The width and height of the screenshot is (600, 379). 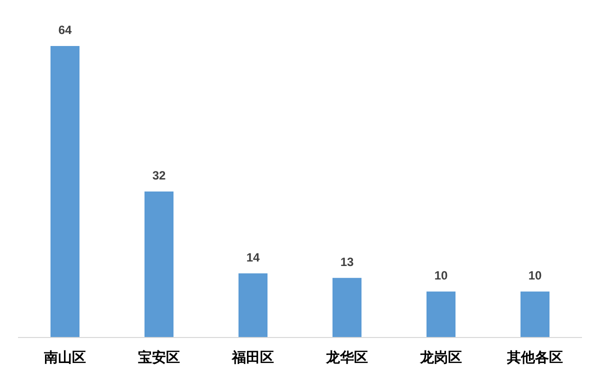 I want to click on x-tick-label: 龙华区, so click(x=346, y=358).